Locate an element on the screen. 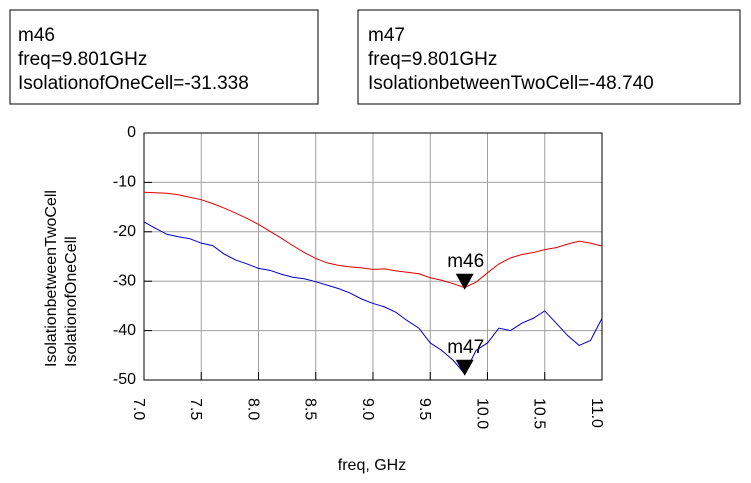 The width and height of the screenshot is (751, 483). marker-readout: IsolationbetweenTwoCell=-48.740 is located at coordinates (511, 83).